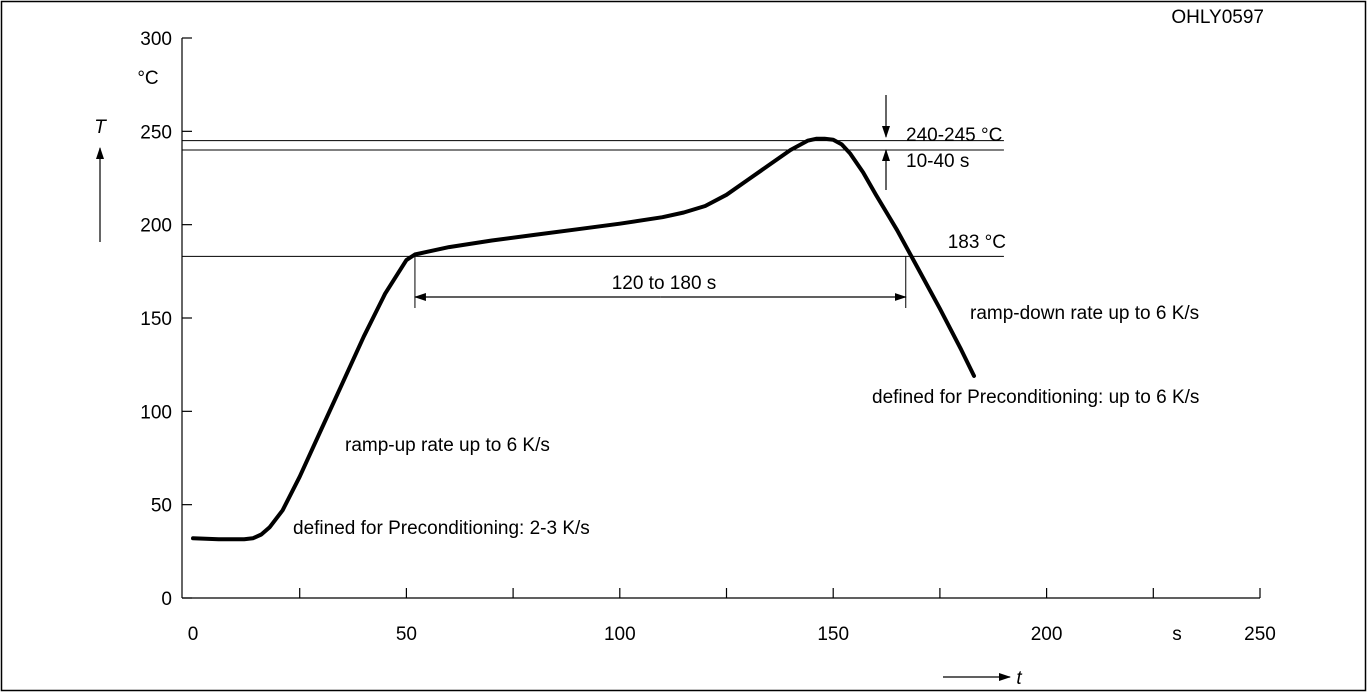 This screenshot has width=1367, height=692. I want to click on y-ticks: 0 50 100 150 200 250 300, so click(166, 319).